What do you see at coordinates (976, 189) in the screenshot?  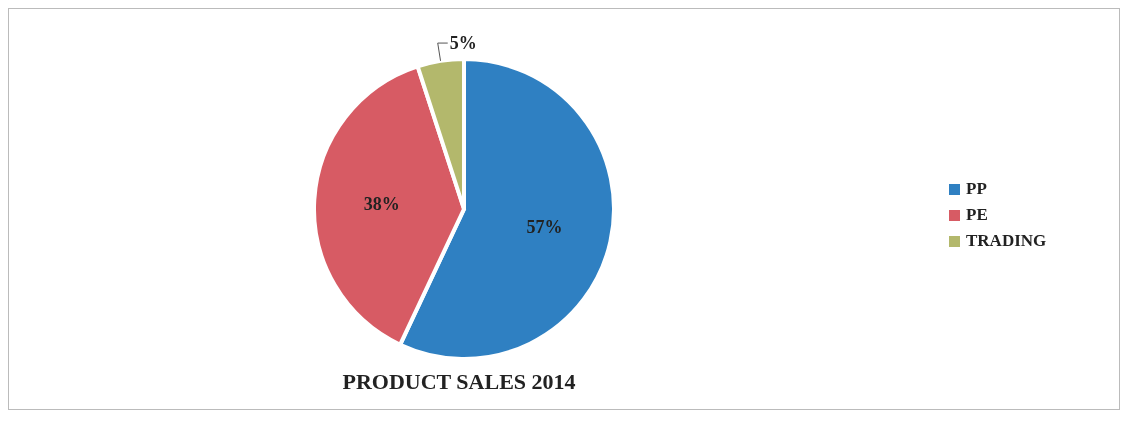 I see `legend-label: PP` at bounding box center [976, 189].